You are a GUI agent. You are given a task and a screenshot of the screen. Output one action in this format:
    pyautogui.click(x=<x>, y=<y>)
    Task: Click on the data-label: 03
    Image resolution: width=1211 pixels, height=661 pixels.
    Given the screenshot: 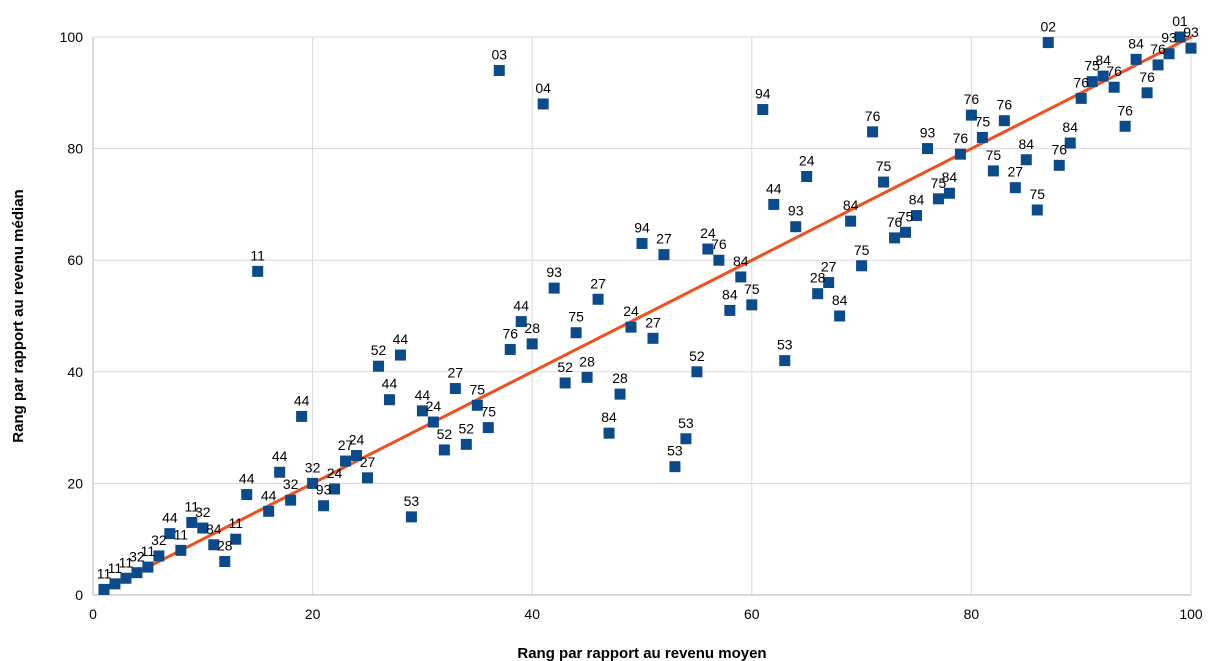 What is the action you would take?
    pyautogui.click(x=499, y=54)
    